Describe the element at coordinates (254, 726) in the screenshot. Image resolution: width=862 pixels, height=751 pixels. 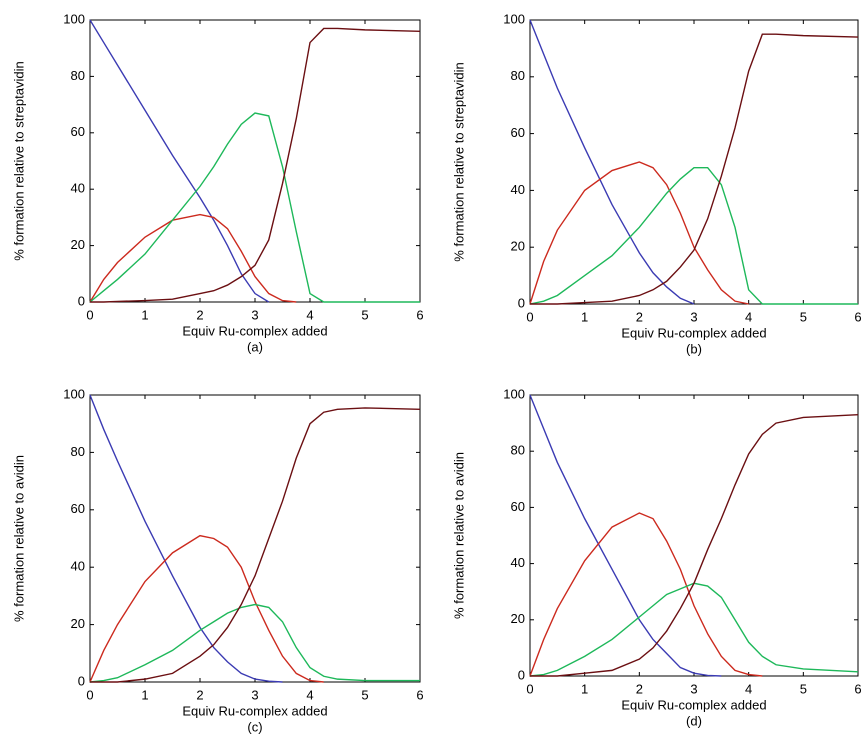
I see `caption: (c)` at that location.